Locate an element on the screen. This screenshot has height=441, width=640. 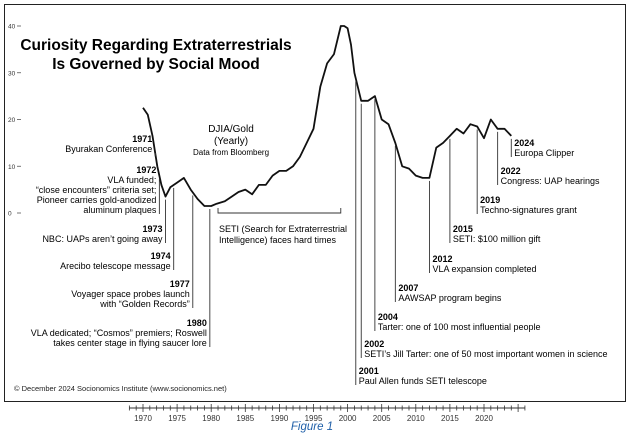
y-tick-label: 40 is located at coordinates (12, 27).